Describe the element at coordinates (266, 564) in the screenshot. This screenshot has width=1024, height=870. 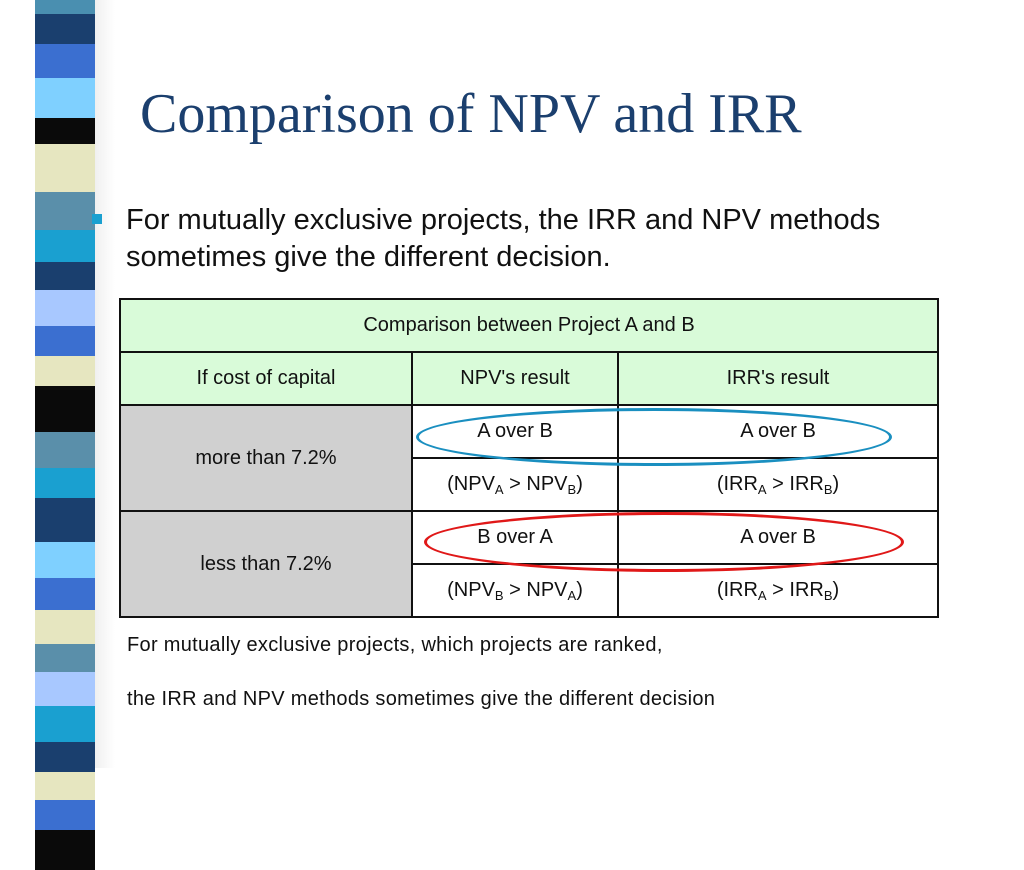
I see `condition-cell: less than 7.2%` at that location.